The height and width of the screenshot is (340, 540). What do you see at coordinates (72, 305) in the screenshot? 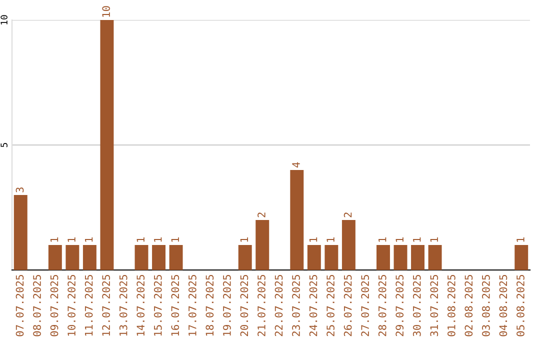
I see `x-tick-label: 10.07.2025` at bounding box center [72, 305].